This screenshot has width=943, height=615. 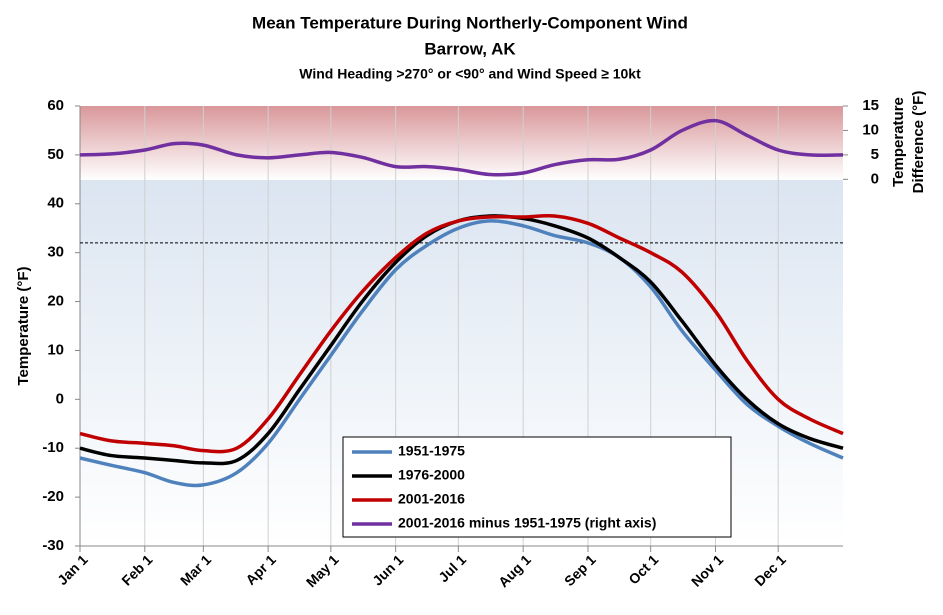 I want to click on y-tick-label: 60, so click(x=55, y=105).